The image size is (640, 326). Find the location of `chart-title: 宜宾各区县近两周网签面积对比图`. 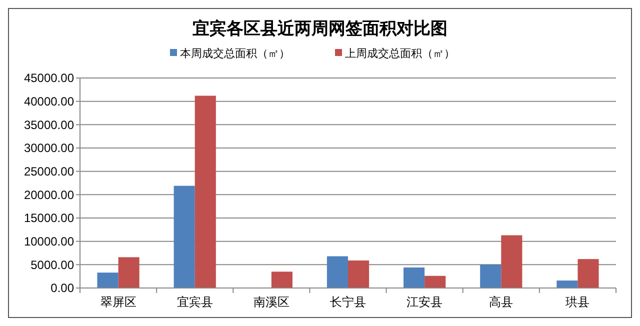

chart-title: 宜宾各区县近两周网签面积对比图 is located at coordinates (320, 29).